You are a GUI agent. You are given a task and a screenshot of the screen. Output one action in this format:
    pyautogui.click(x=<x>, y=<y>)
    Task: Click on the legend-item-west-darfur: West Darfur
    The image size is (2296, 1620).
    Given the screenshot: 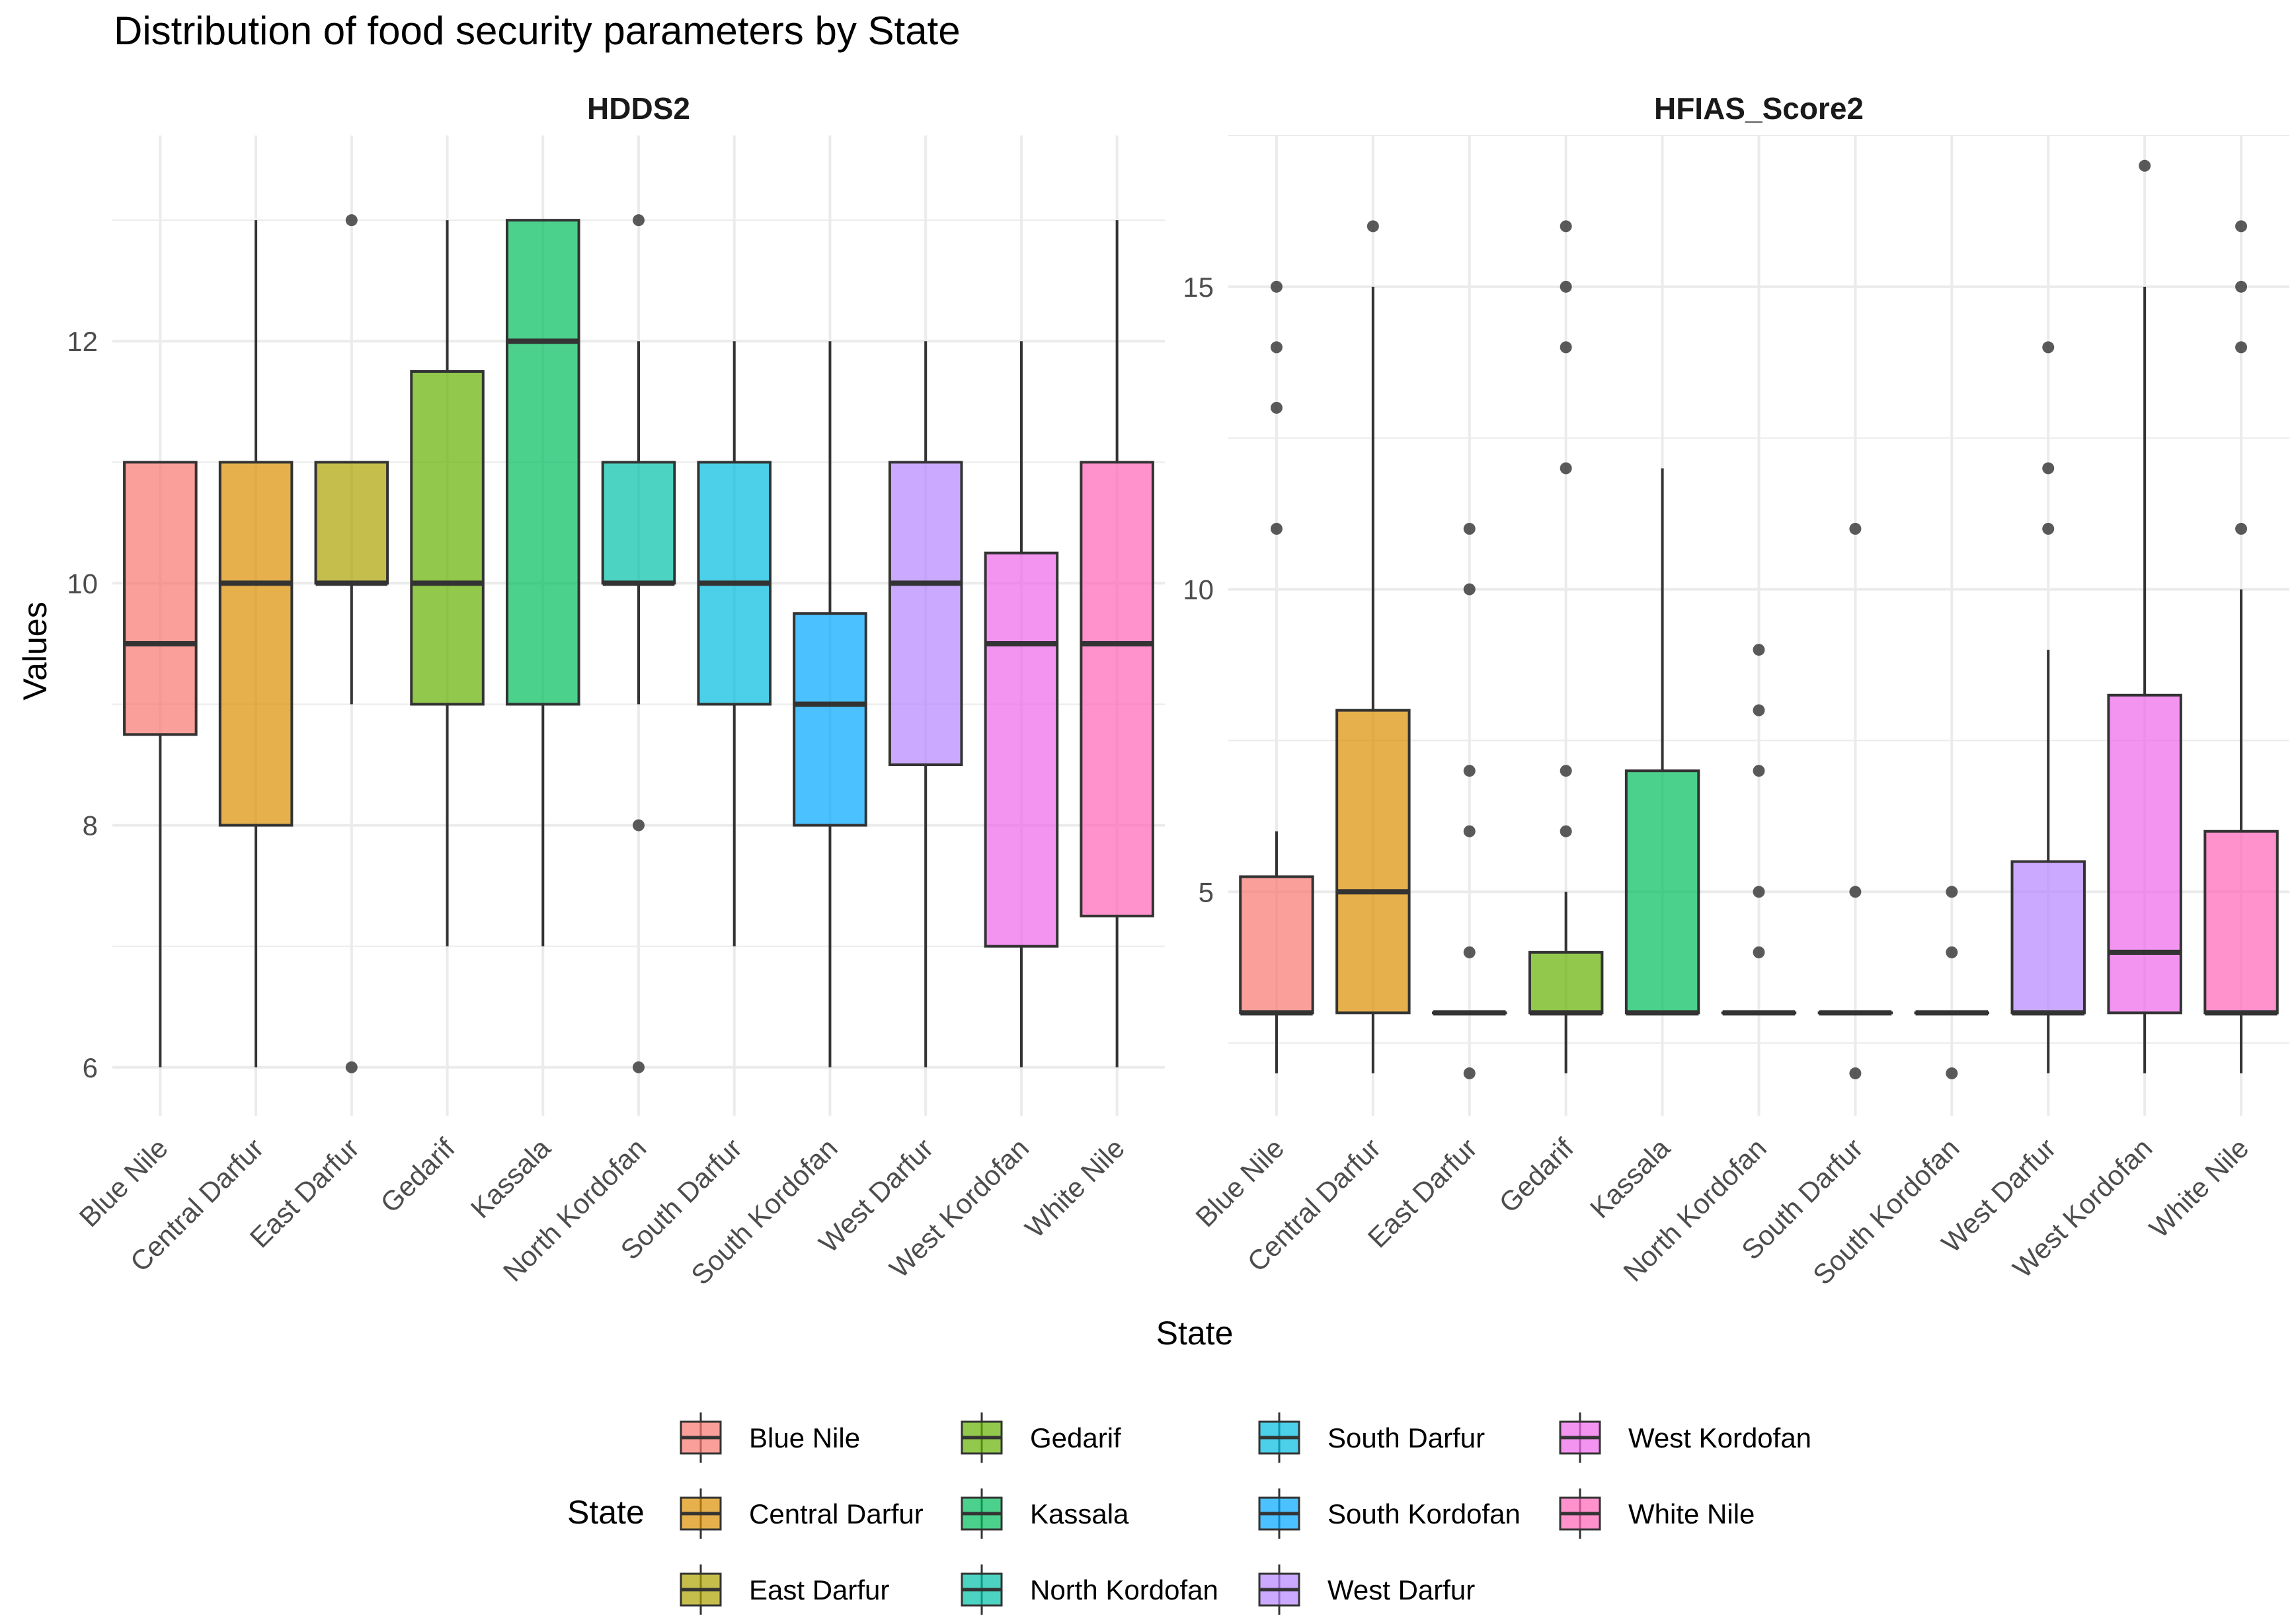 What is the action you would take?
    pyautogui.click(x=1366, y=1590)
    